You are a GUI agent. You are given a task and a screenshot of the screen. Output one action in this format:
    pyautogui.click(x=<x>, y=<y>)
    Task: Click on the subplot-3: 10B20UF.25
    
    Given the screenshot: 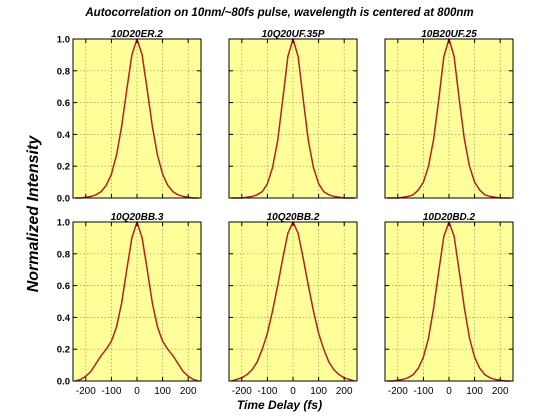 What is the action you would take?
    pyautogui.click(x=449, y=114)
    